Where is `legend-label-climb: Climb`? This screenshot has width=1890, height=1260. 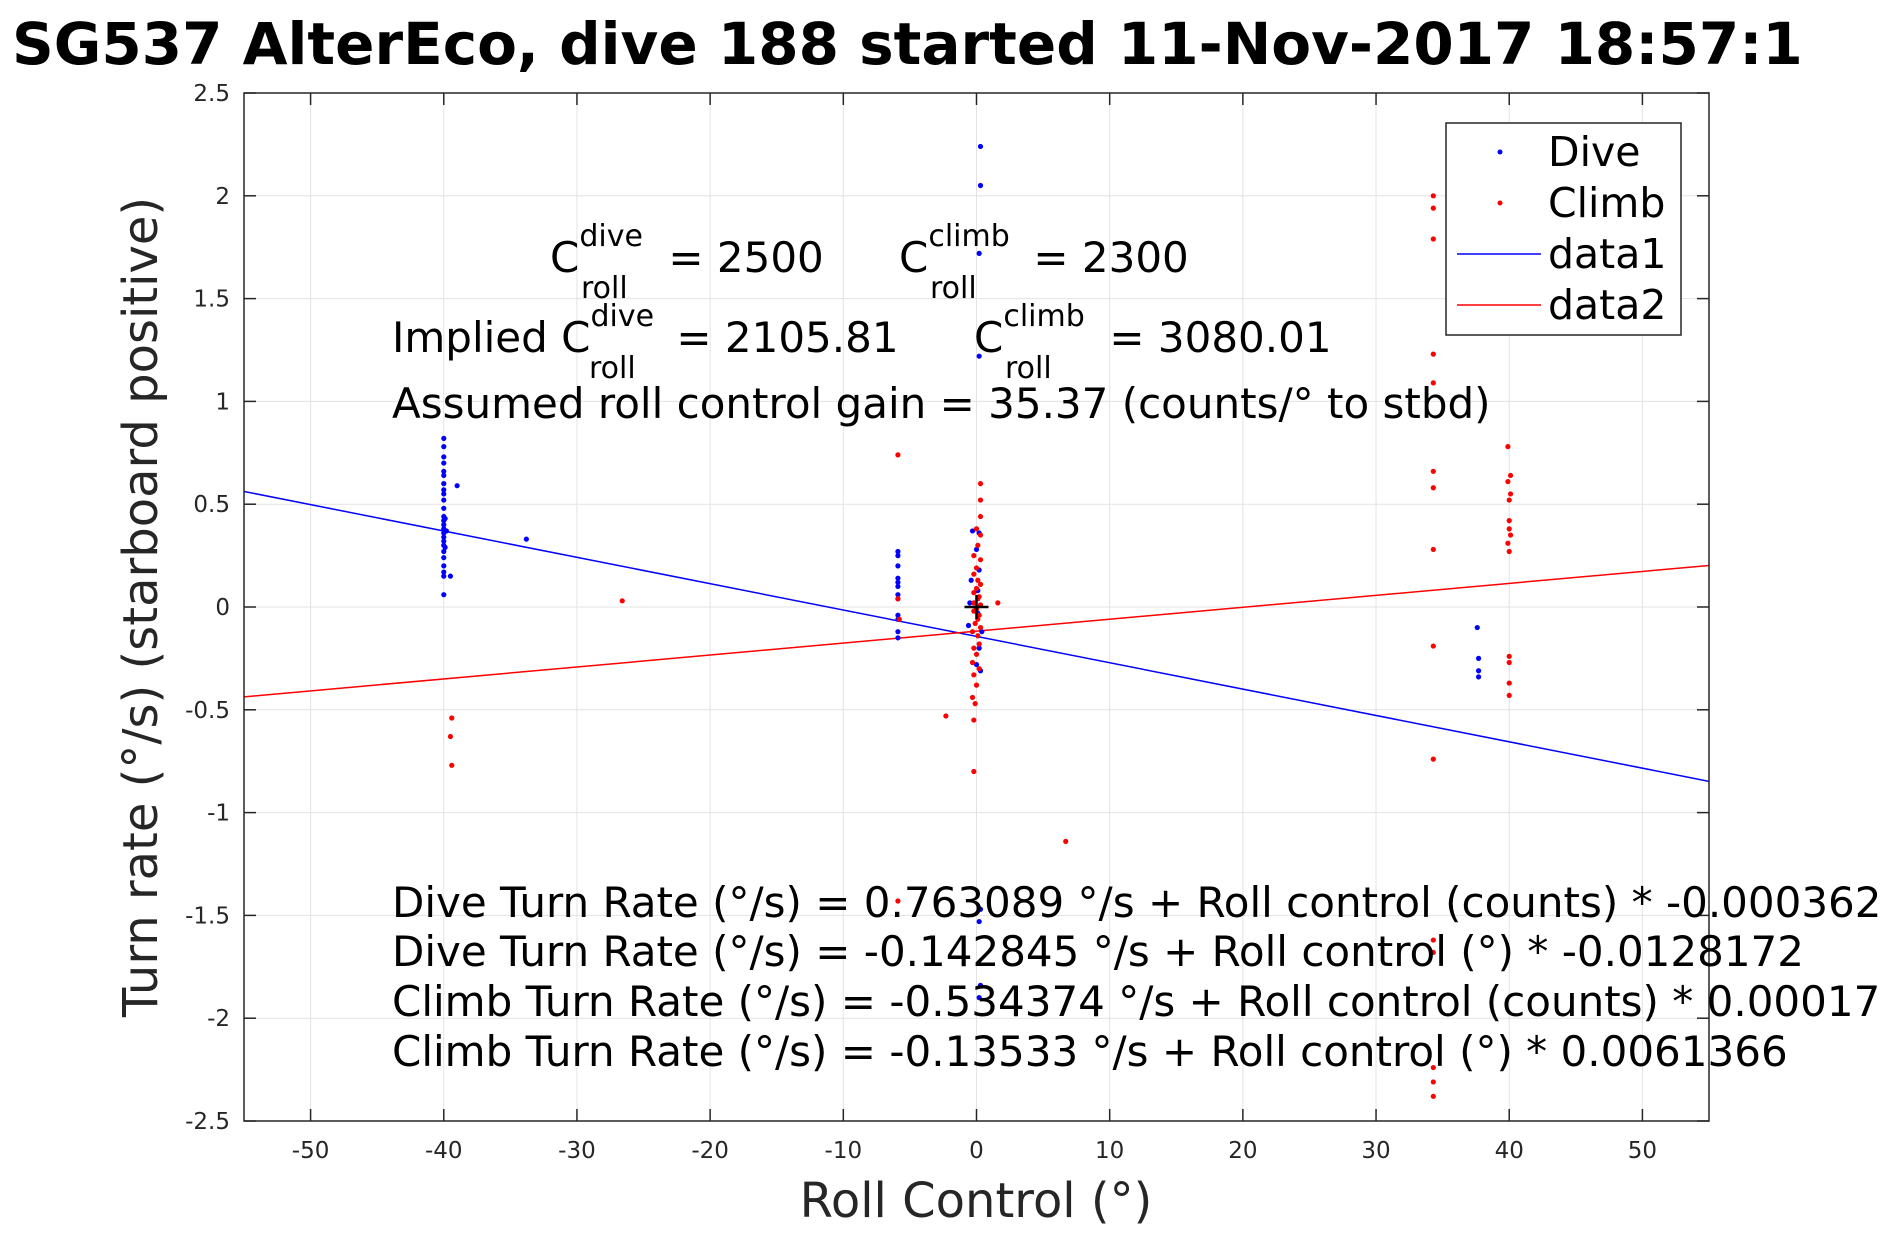
legend-label-climb: Climb is located at coordinates (1606, 203).